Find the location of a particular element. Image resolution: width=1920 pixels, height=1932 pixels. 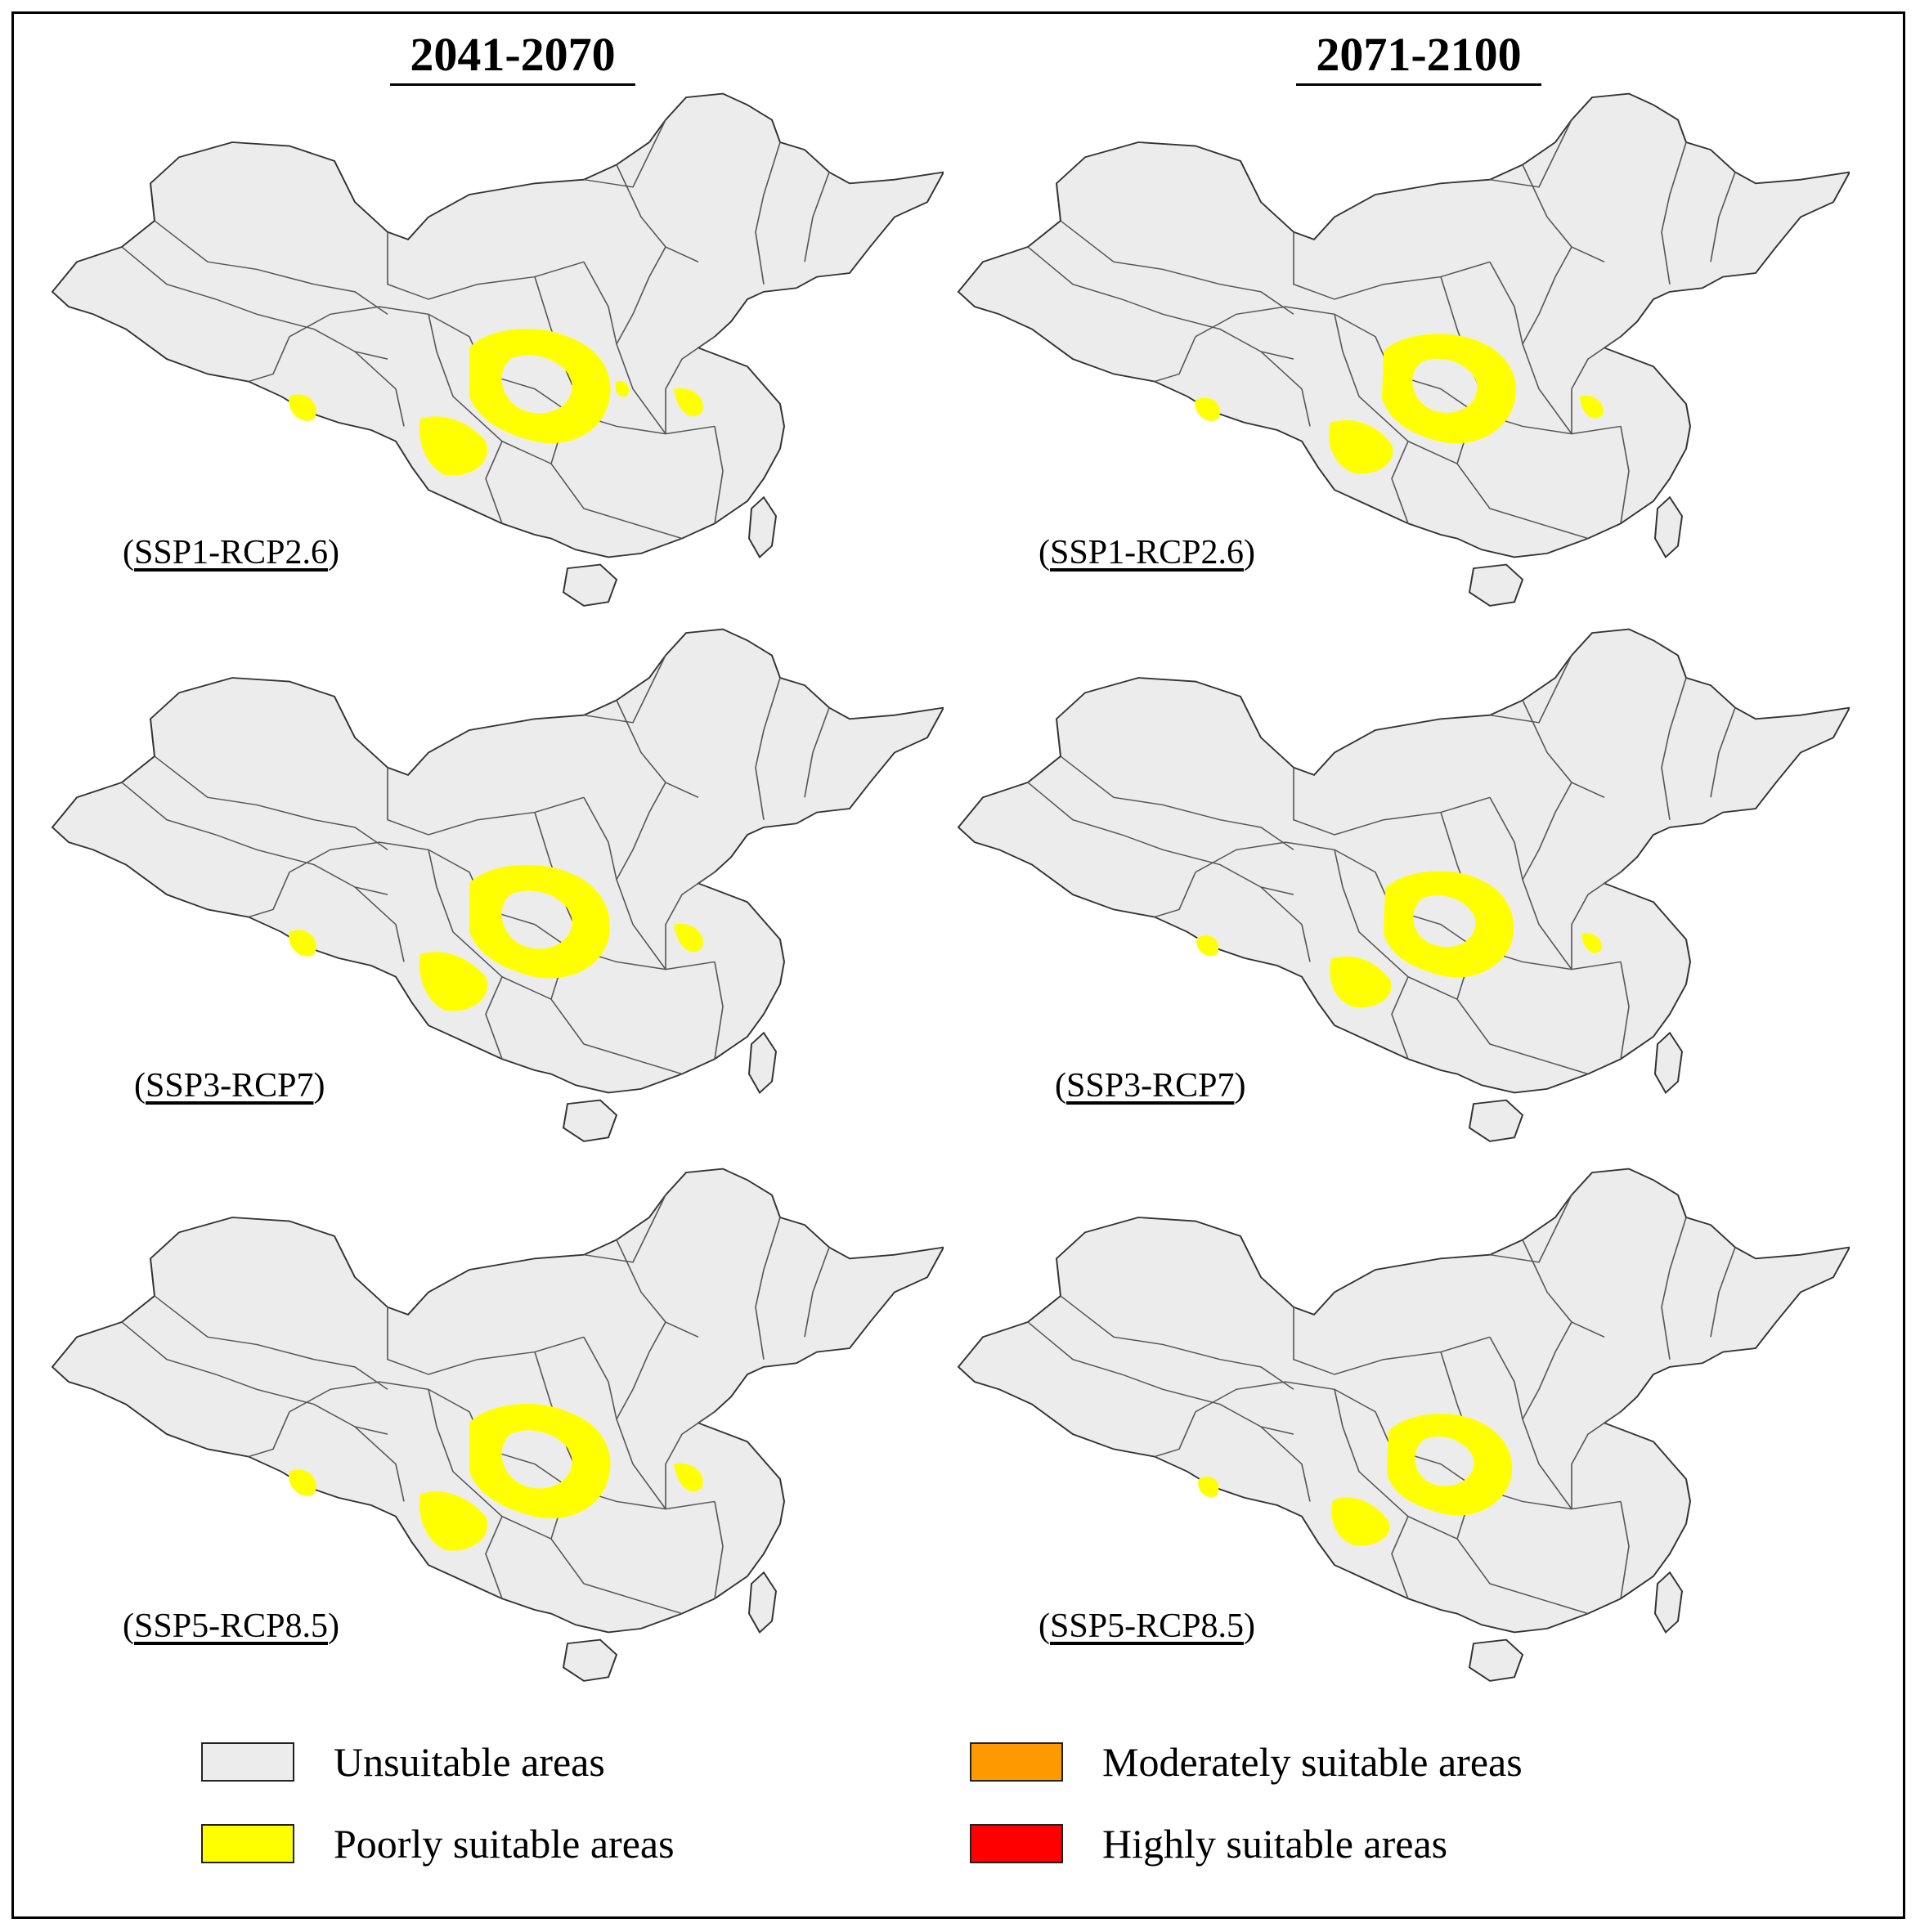

map-panel-2041-2070-ssp5 is located at coordinates (494, 1426).